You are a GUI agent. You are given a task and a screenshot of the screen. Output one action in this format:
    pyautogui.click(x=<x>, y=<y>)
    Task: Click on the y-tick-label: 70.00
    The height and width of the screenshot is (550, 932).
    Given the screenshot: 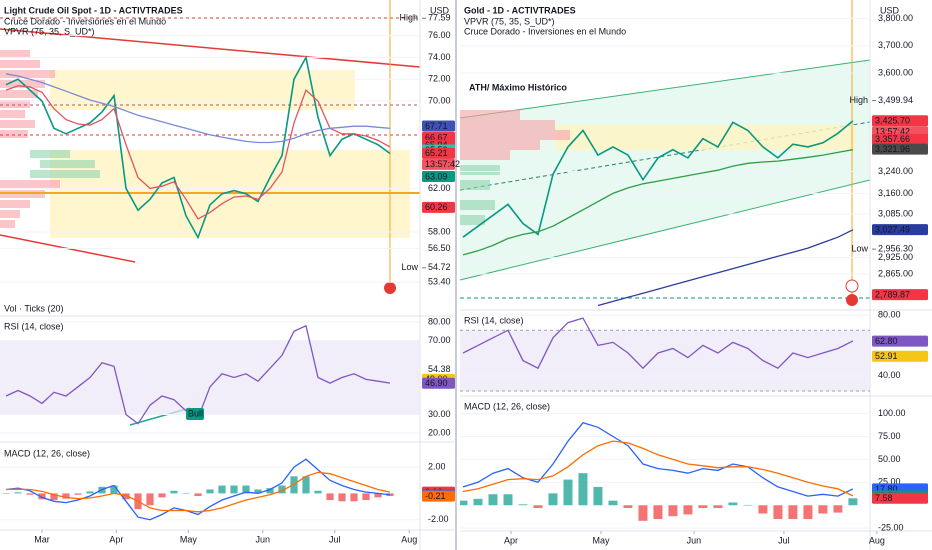 What is the action you would take?
    pyautogui.click(x=439, y=340)
    